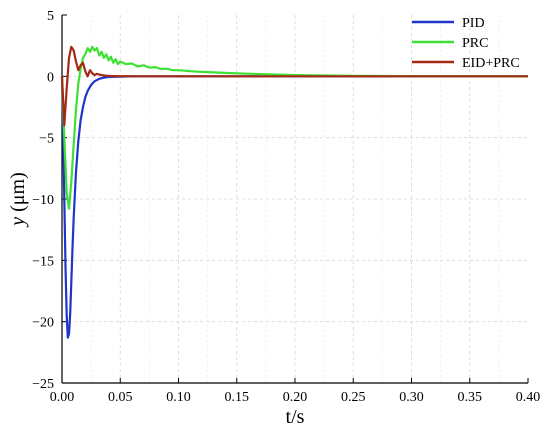 This screenshot has width=550, height=432. I want to click on x-tick-label-6: 0.30, so click(411, 397).